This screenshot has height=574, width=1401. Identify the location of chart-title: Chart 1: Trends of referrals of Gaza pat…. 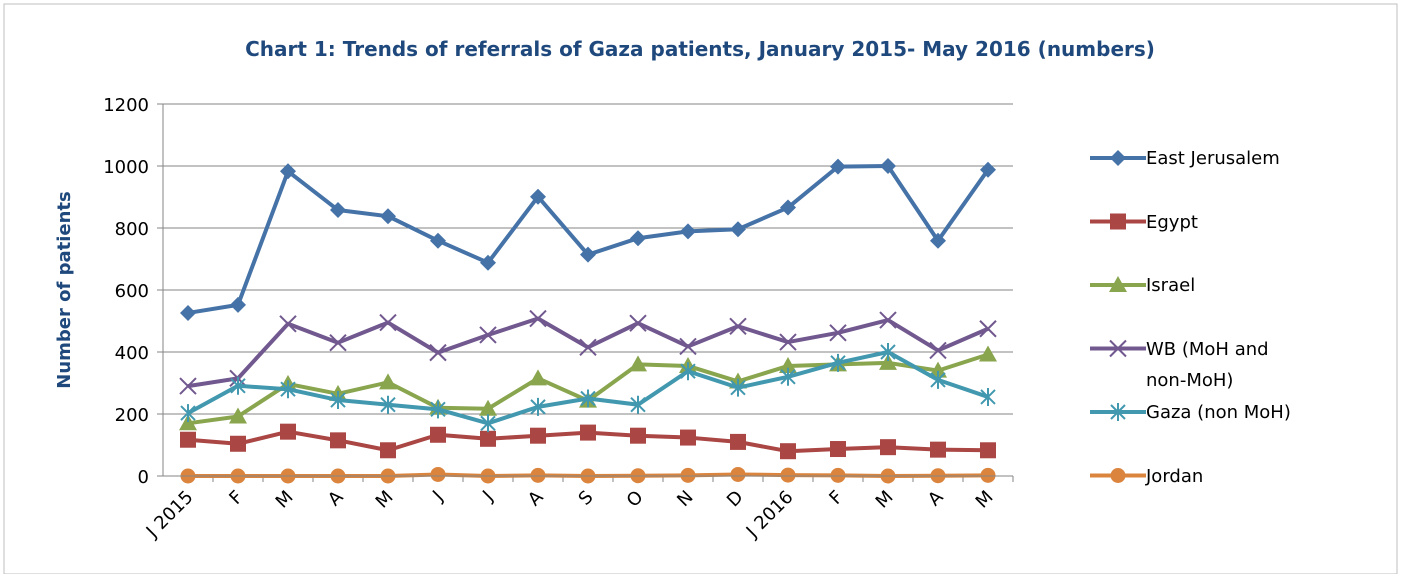
(700, 49).